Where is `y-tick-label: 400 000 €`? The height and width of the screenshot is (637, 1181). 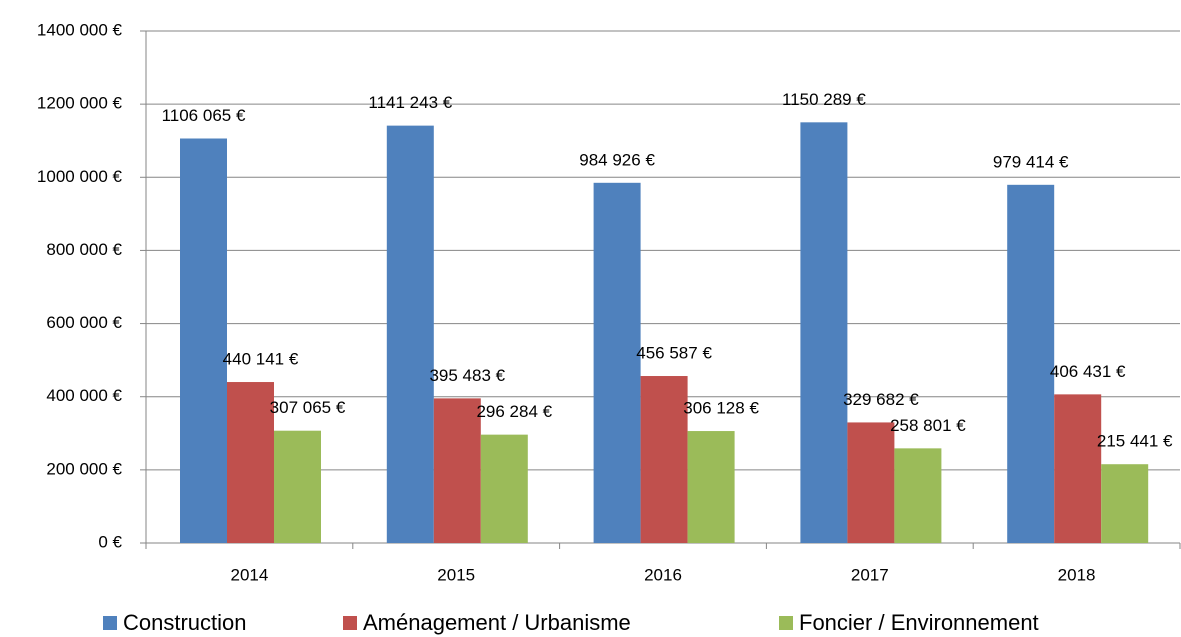 y-tick-label: 400 000 € is located at coordinates (84, 395).